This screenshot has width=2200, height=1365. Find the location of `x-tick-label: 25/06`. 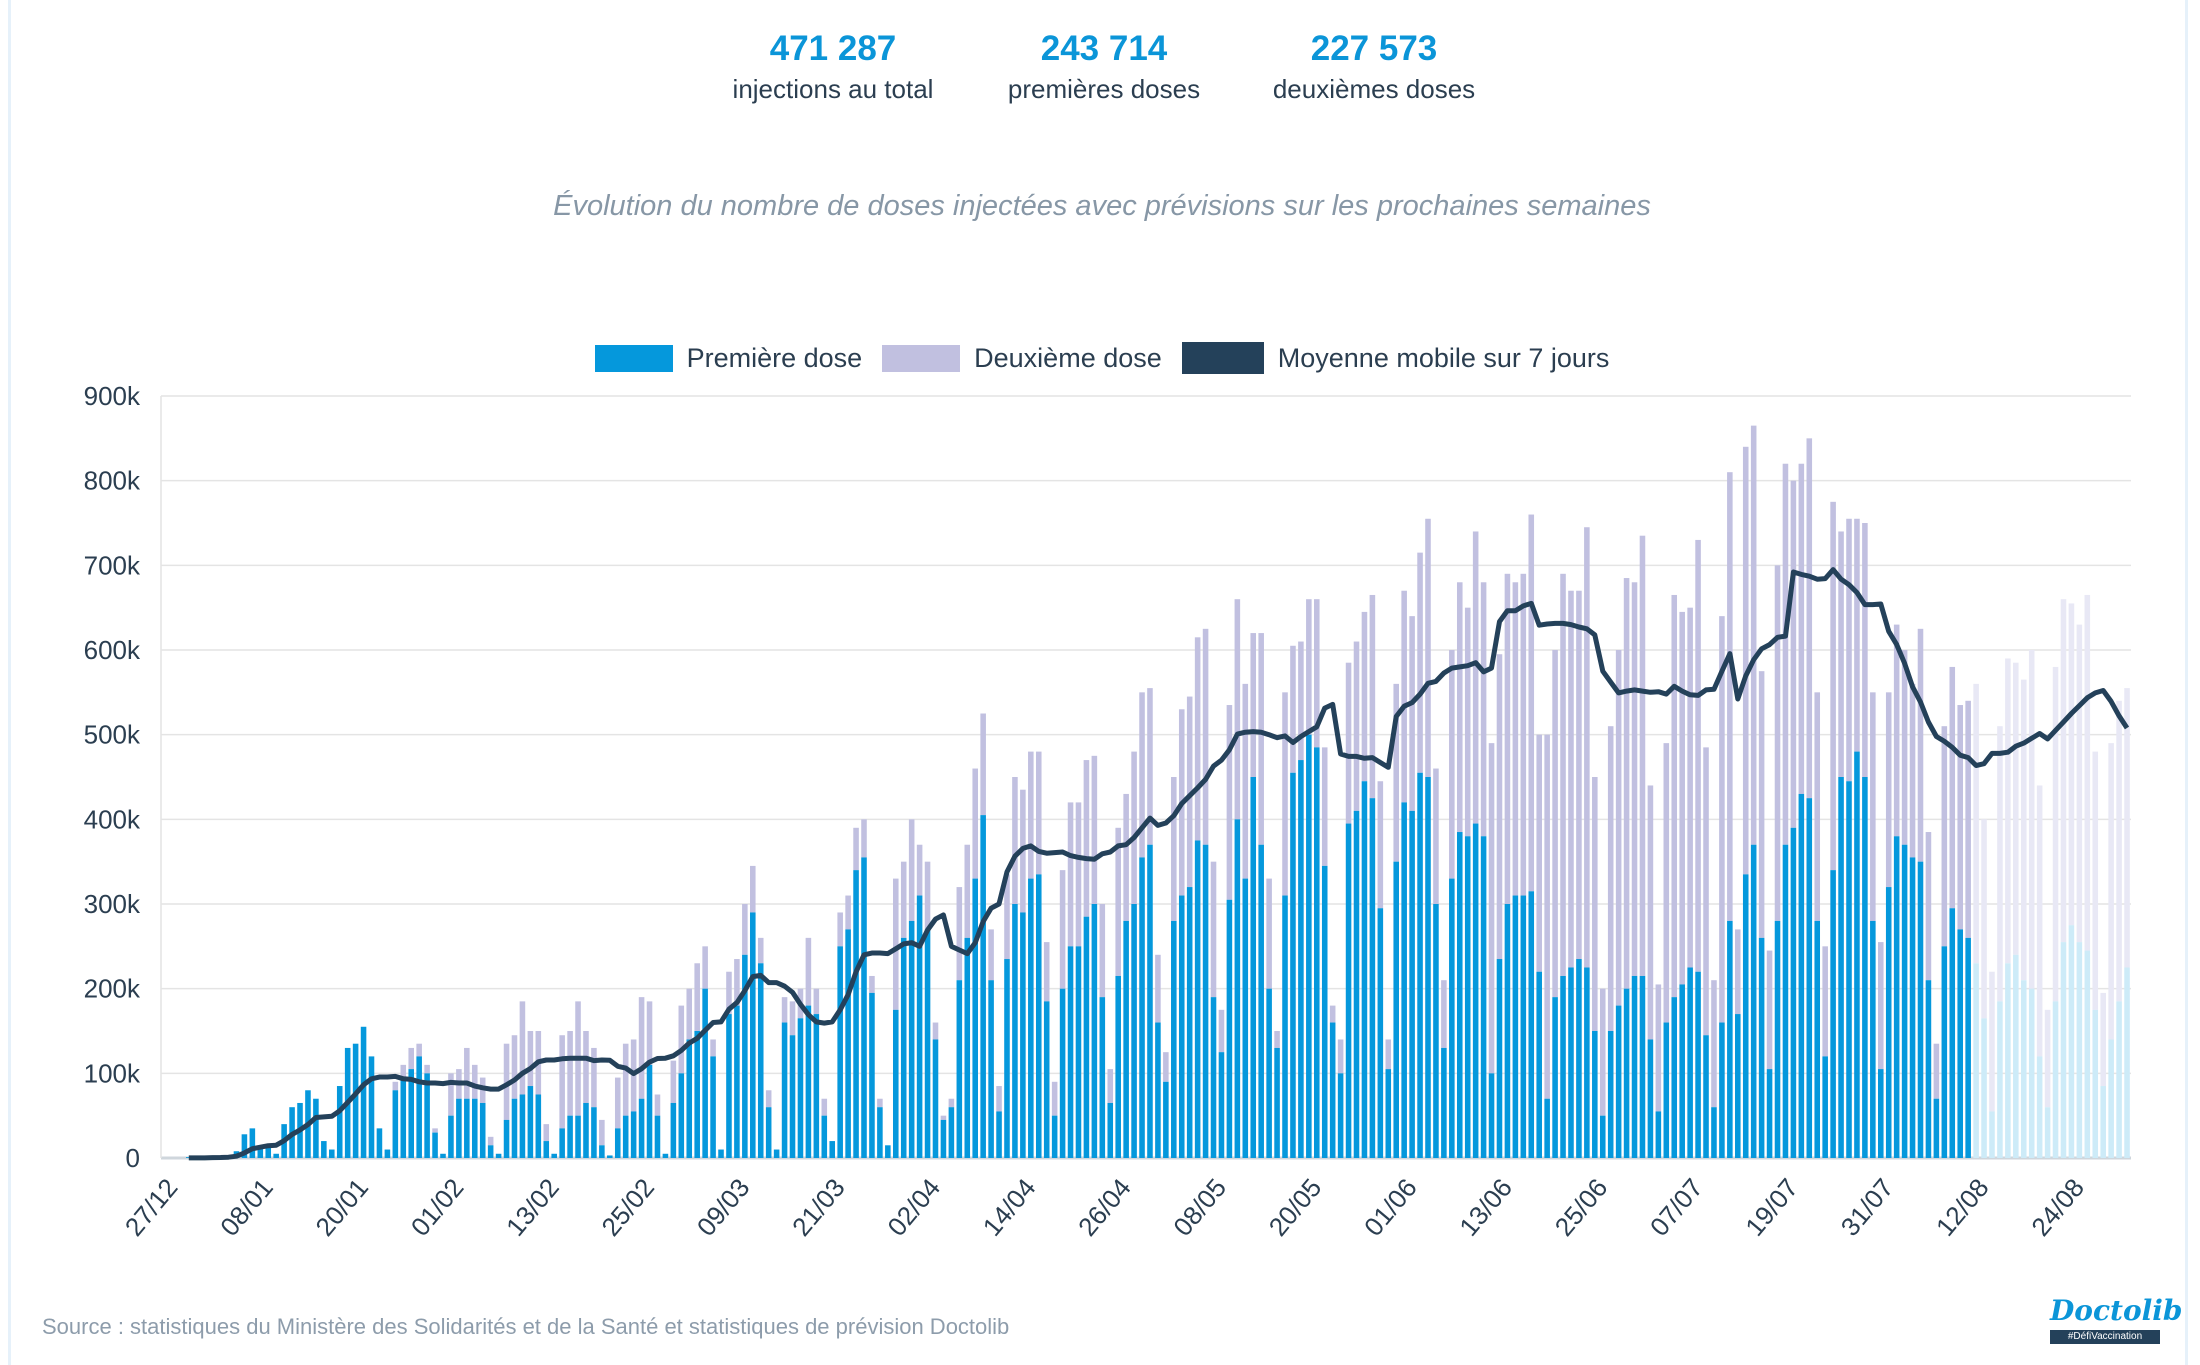

x-tick-label: 25/06 is located at coordinates (1581, 1207).